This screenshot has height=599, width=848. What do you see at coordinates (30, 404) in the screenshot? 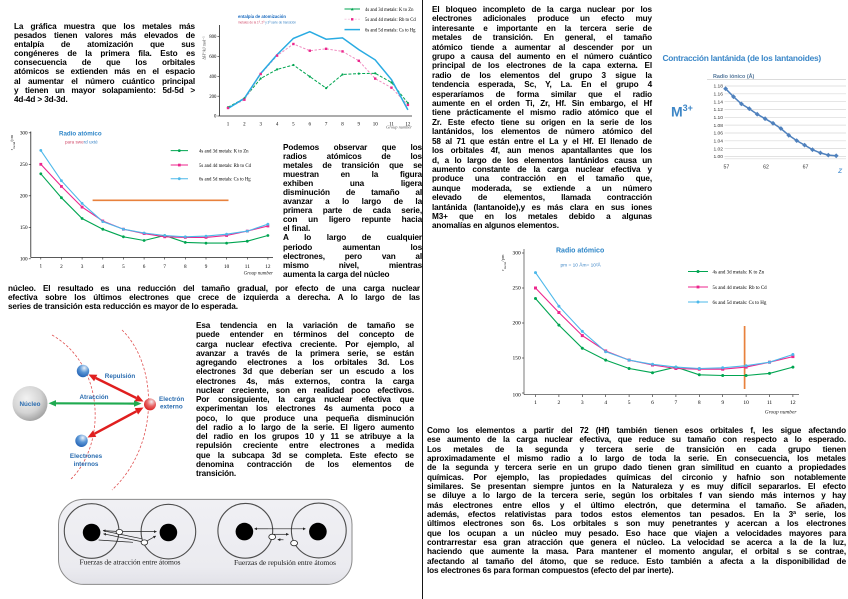
I see `svg-text: Núcleo` at bounding box center [30, 404].